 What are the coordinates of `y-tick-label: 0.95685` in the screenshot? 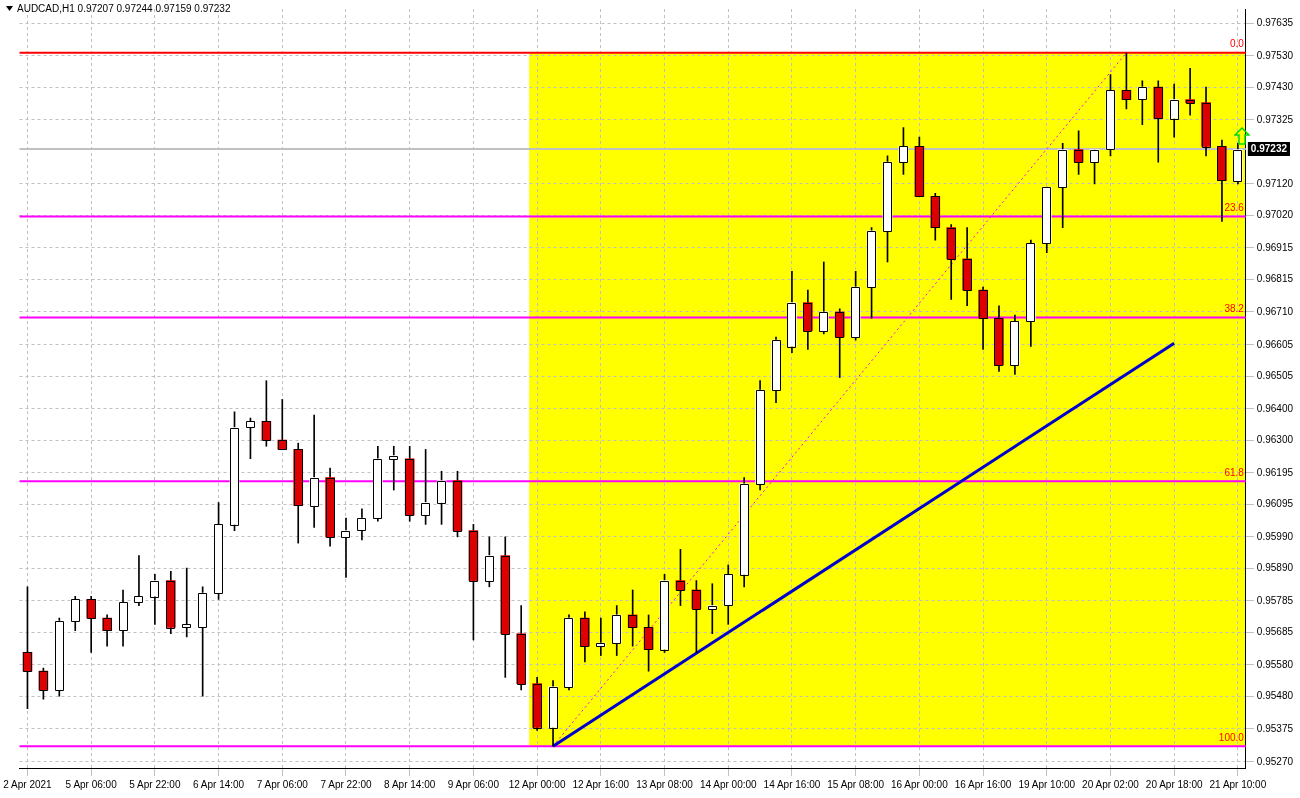 It's located at (1275, 631).